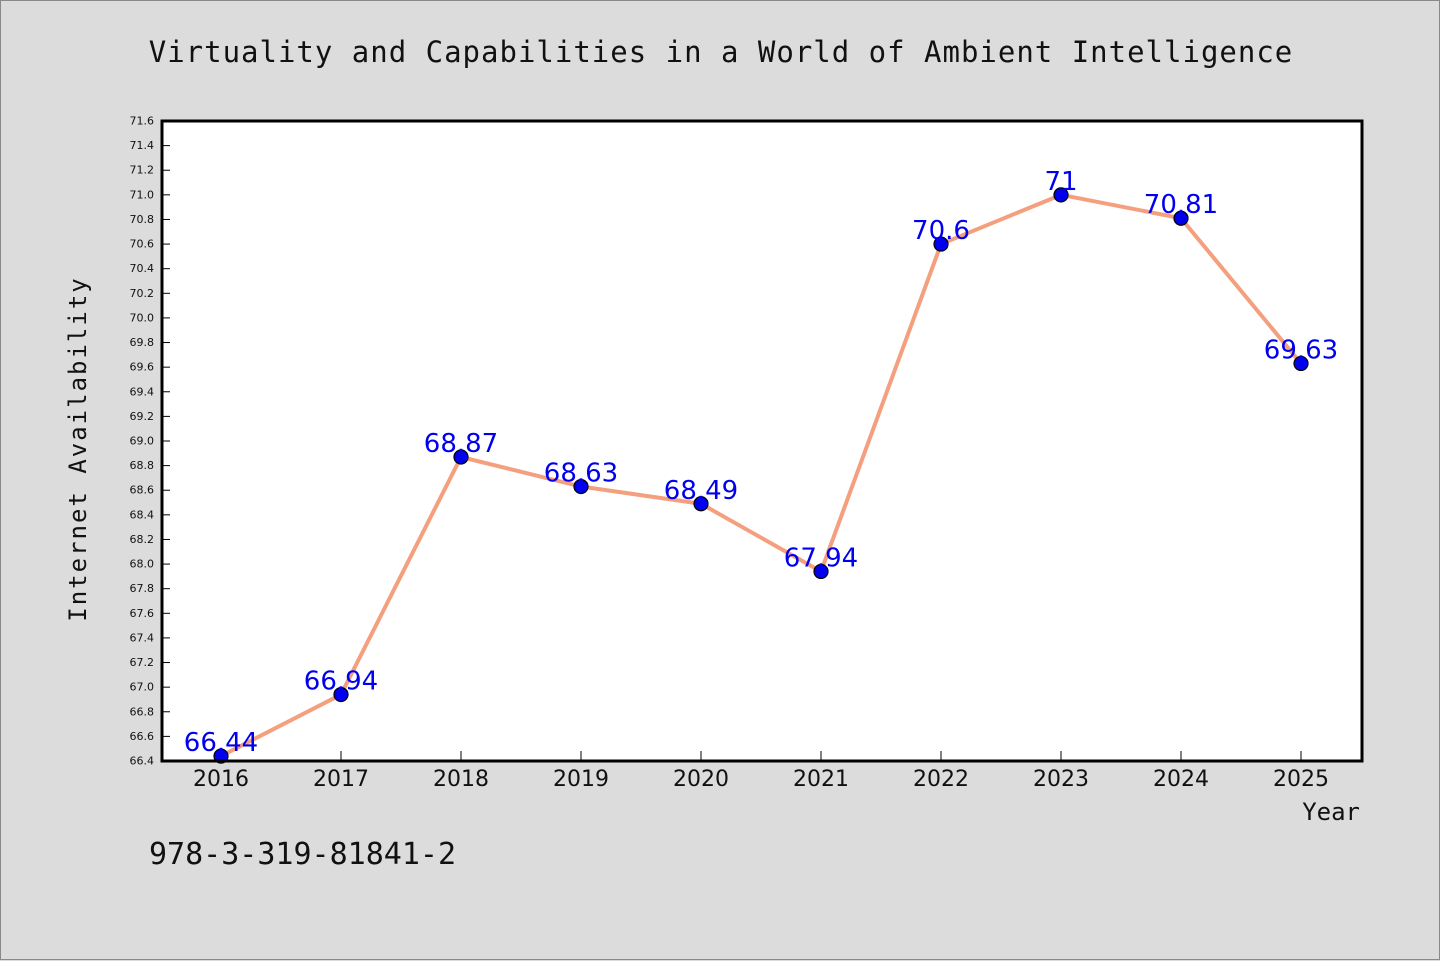 This screenshot has height=961, width=1440. I want to click on y-tick-label: 67.2, so click(142, 662).